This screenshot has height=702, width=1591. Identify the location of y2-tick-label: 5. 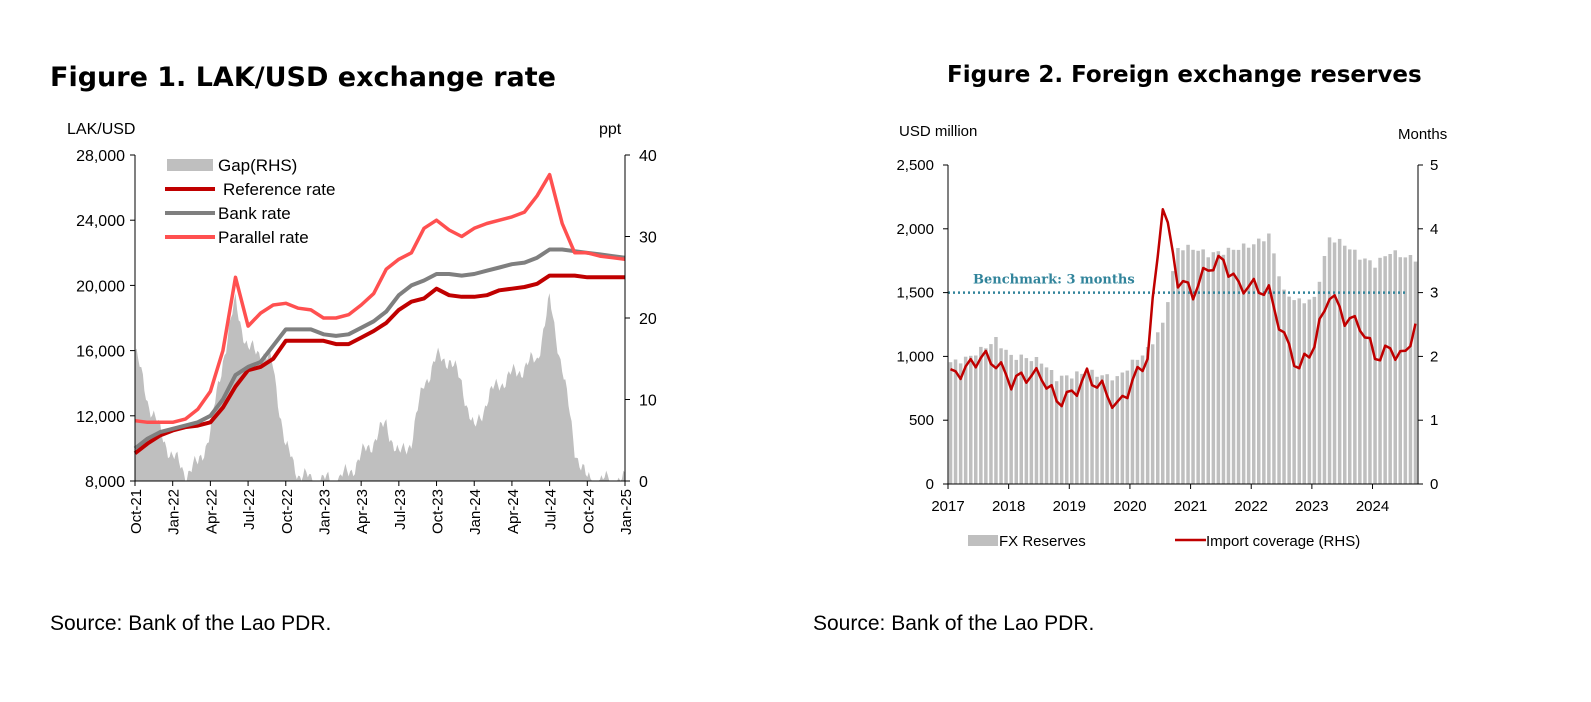
(1434, 165).